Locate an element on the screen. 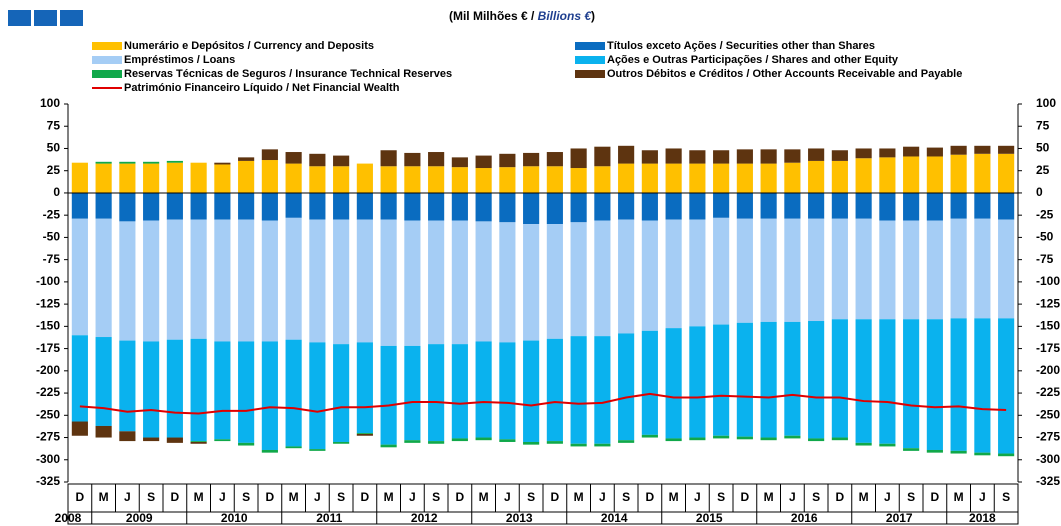 The image size is (1061, 526). legend-label: Empréstimos / Loans is located at coordinates (179, 60).